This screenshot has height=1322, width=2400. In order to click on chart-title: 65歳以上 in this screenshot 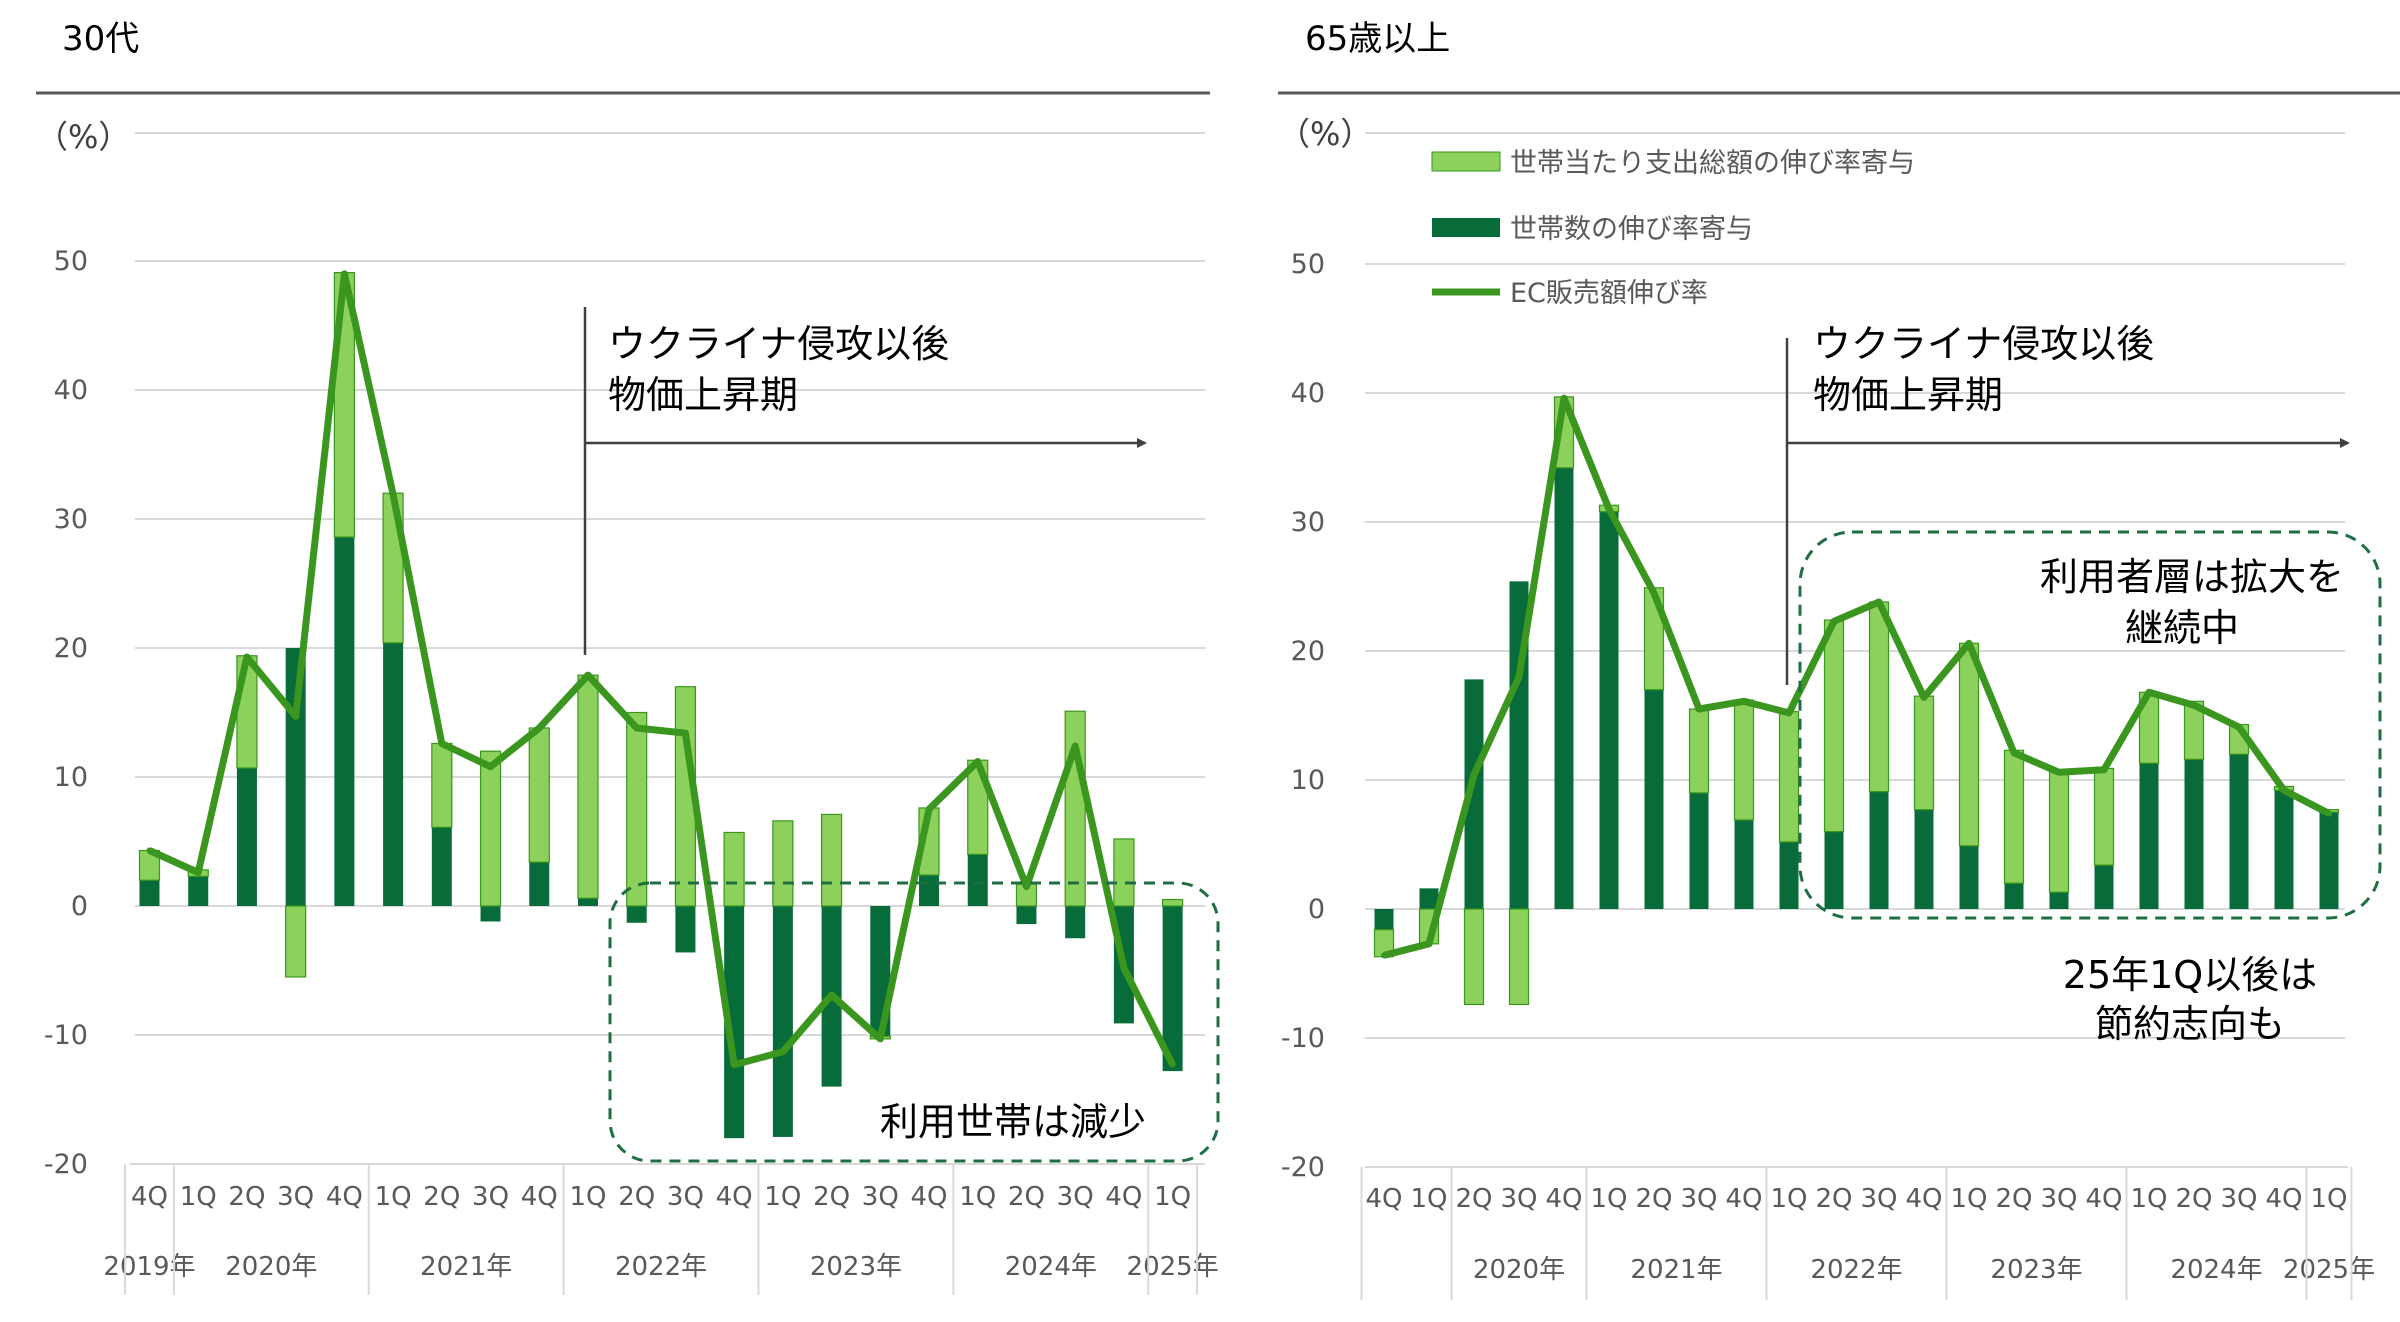, I will do `click(1377, 39)`.